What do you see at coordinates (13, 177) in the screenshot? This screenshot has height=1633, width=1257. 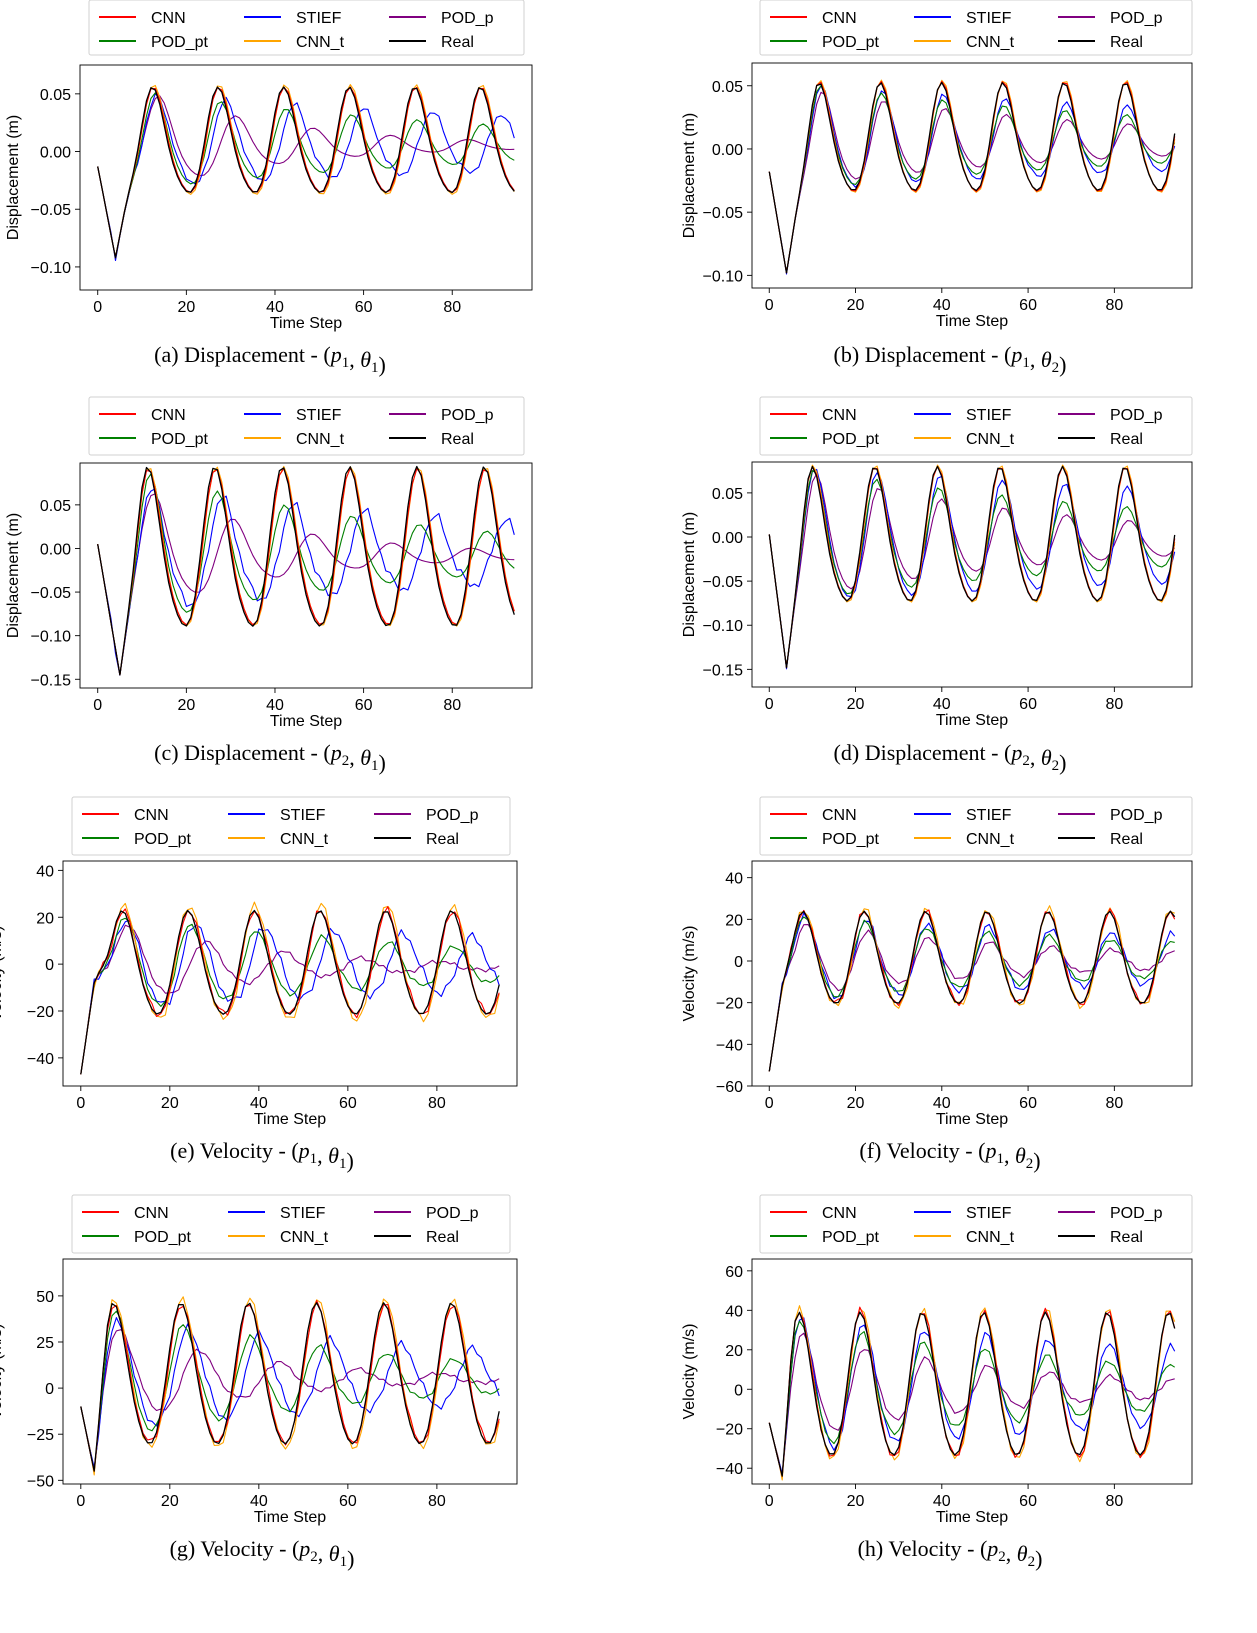 I see `y-axis-label: Displacement (m)` at bounding box center [13, 177].